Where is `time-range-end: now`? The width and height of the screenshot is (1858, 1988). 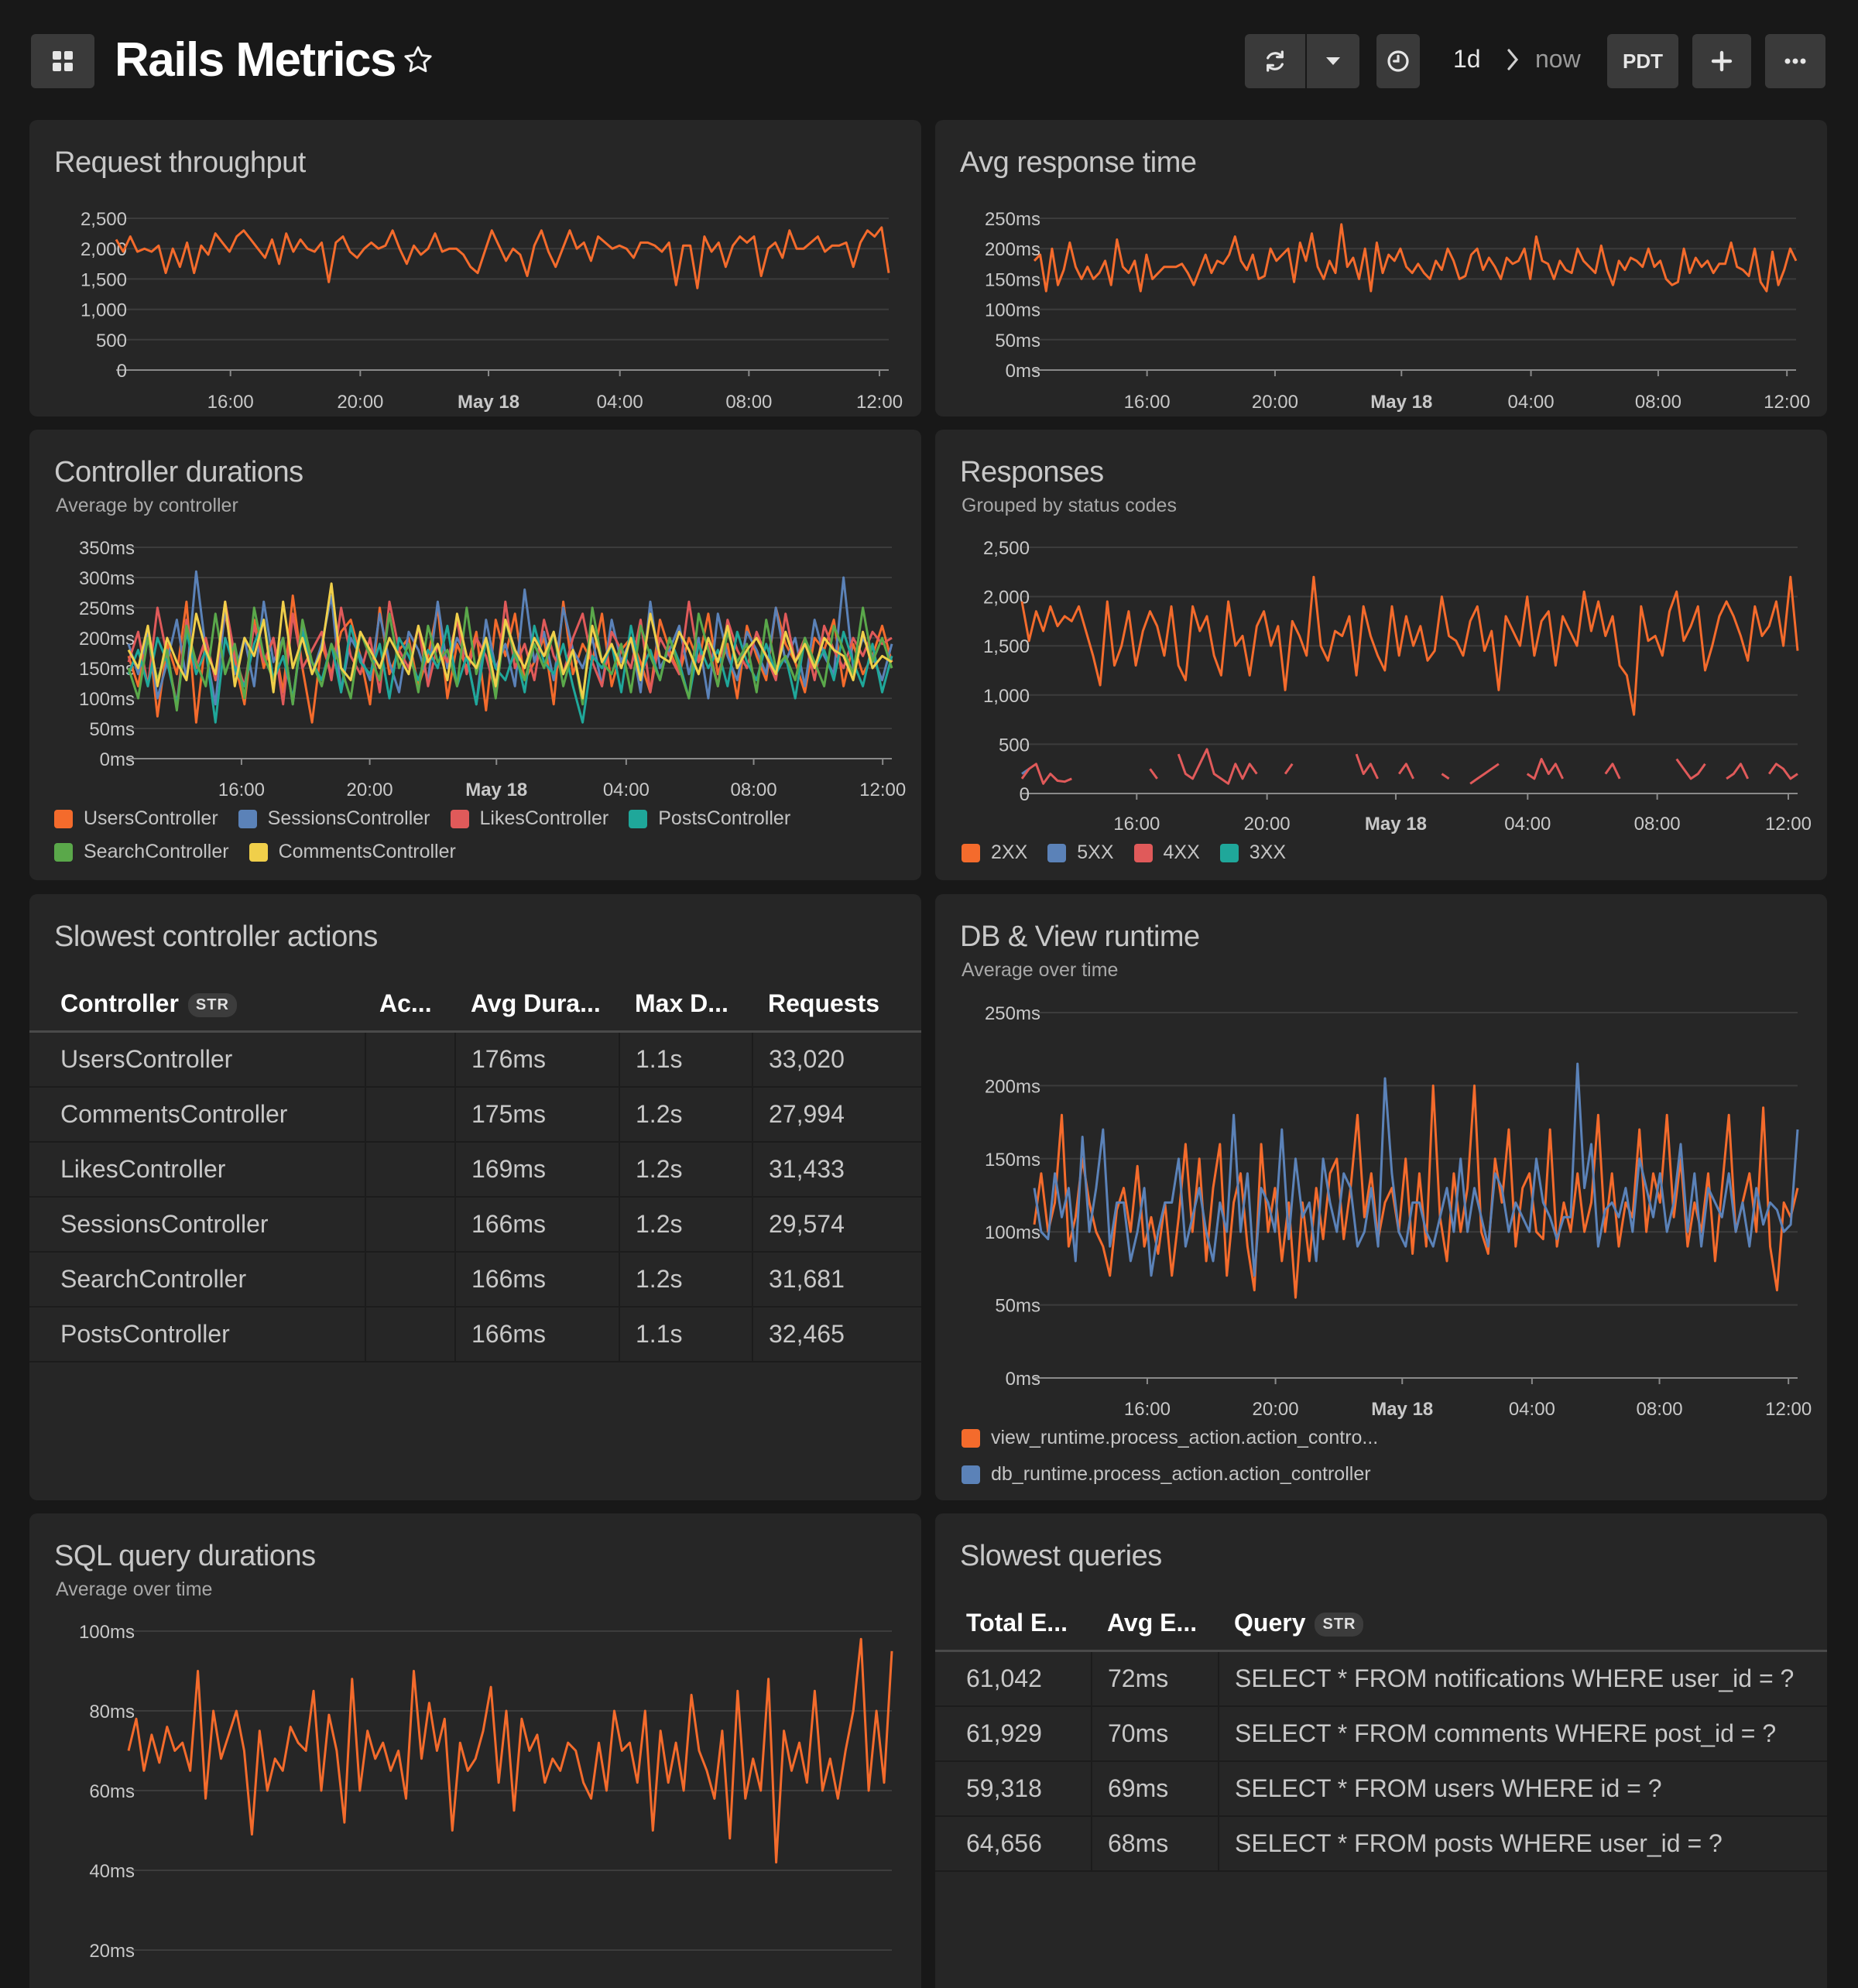
time-range-end: now is located at coordinates (1558, 59).